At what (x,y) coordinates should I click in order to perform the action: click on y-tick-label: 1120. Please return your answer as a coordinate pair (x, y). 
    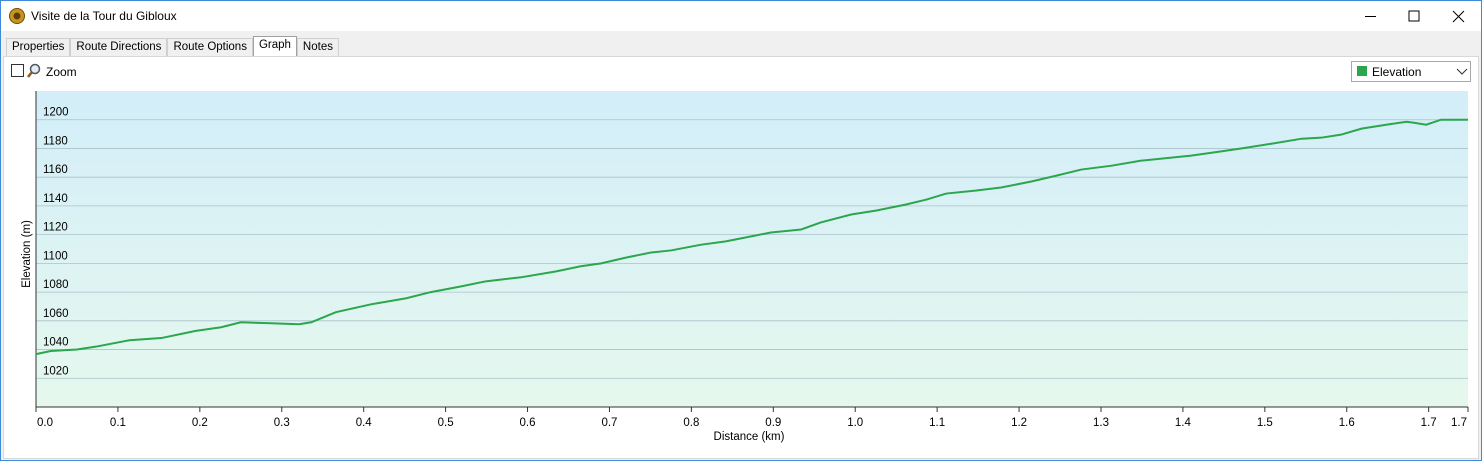
    Looking at the image, I should click on (55, 228).